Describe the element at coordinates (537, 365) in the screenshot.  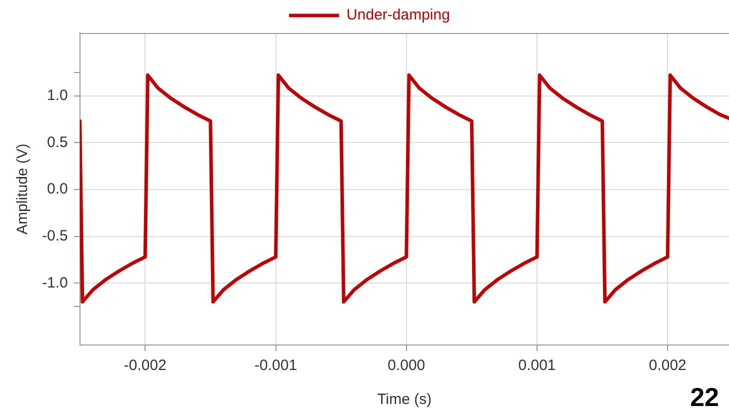
I see `x-tick-label: 0.001` at that location.